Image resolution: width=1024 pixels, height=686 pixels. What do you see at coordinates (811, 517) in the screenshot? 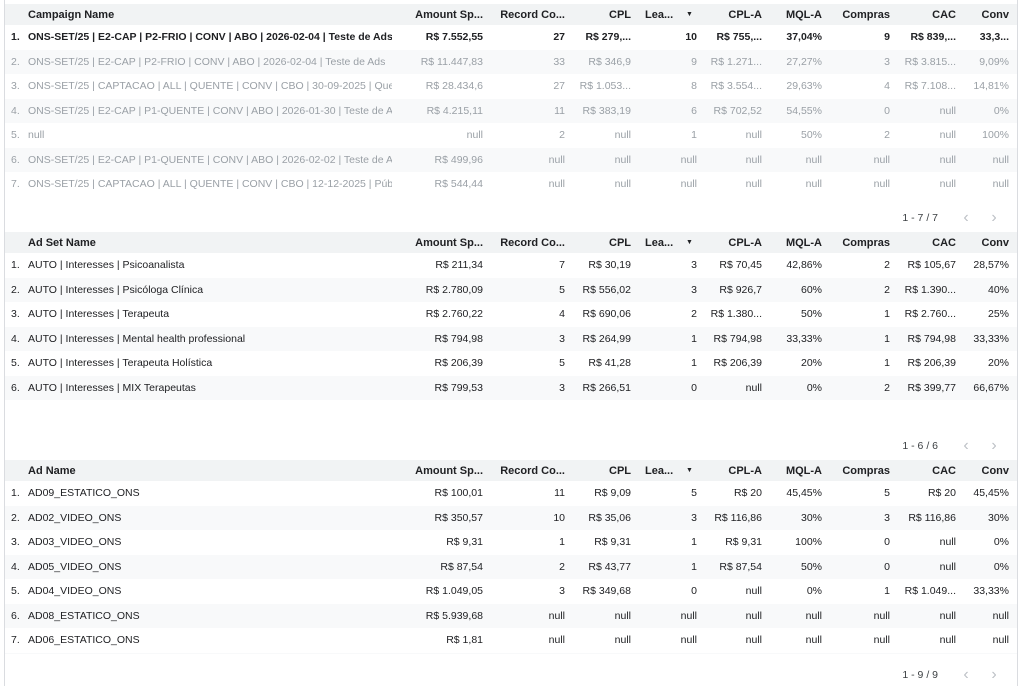
I see `cell-mqla: 30%` at bounding box center [811, 517].